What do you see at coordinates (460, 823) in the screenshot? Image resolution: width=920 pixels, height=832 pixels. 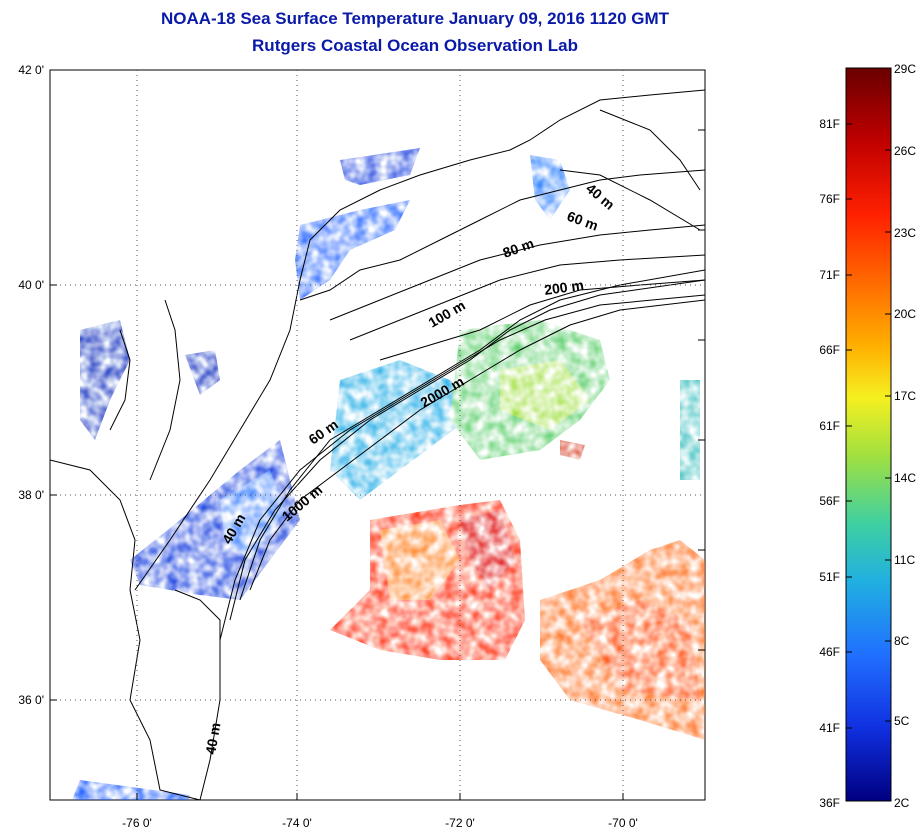 I see `lon-label: -72 0'` at bounding box center [460, 823].